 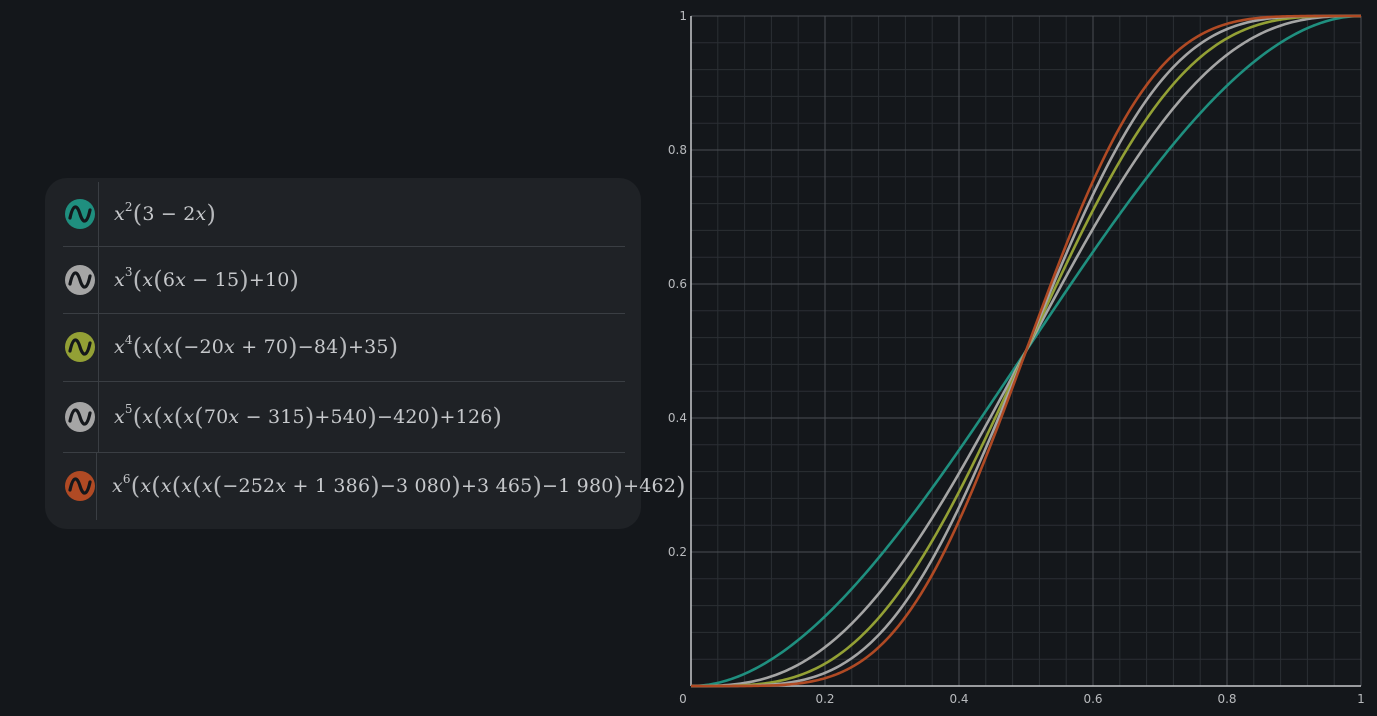 I want to click on expression-row: x5(x(x(x(70x − 315)+540)−420)+126), so click(x=344, y=417).